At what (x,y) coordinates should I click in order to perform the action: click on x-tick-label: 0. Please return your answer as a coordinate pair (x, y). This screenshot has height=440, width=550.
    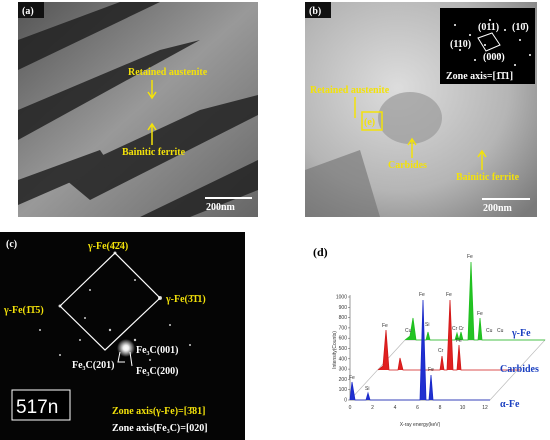
    Looking at the image, I should click on (350, 408).